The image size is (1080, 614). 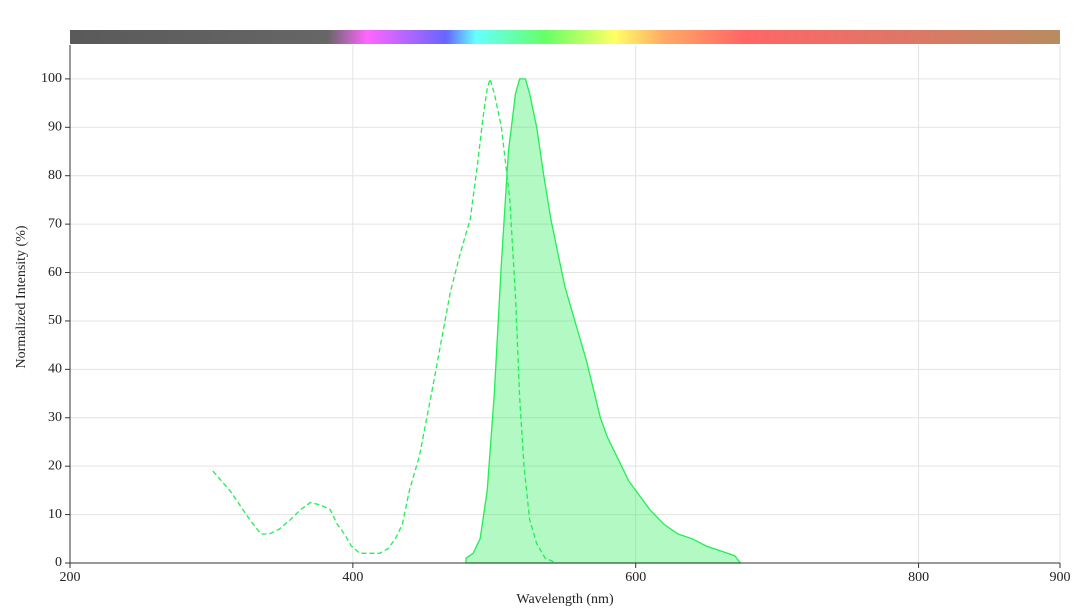 I want to click on y-tick-label: 60, so click(x=55, y=272).